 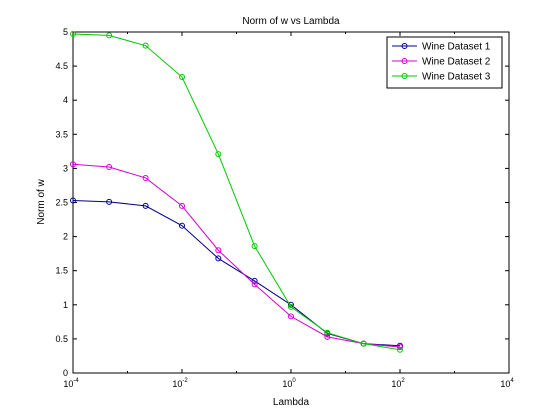 I want to click on y-tick-label: 3, so click(x=65, y=168).